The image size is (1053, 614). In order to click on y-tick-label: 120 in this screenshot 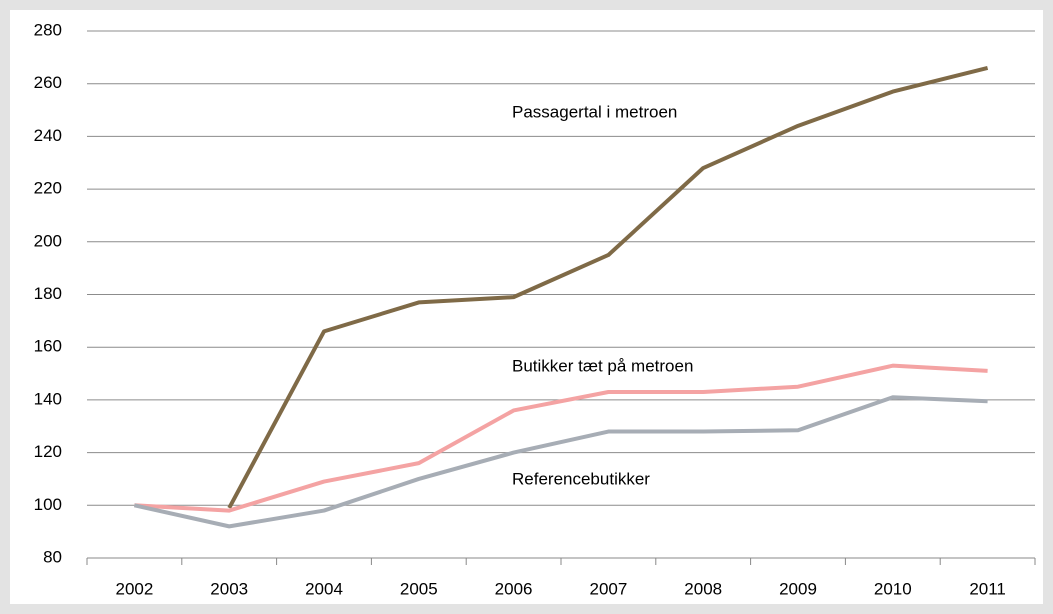, I will do `click(48, 451)`.